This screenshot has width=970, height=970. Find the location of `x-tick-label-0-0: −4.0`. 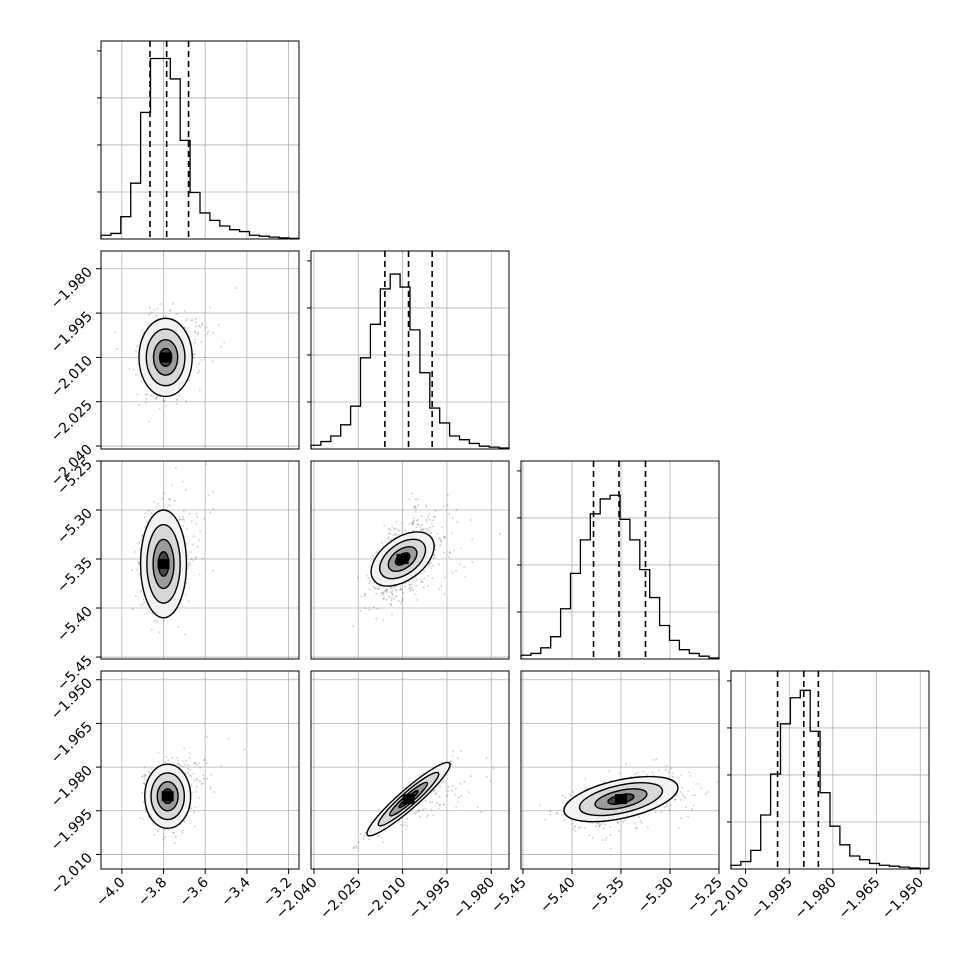

x-tick-label-0-0: −4.0 is located at coordinates (110, 892).